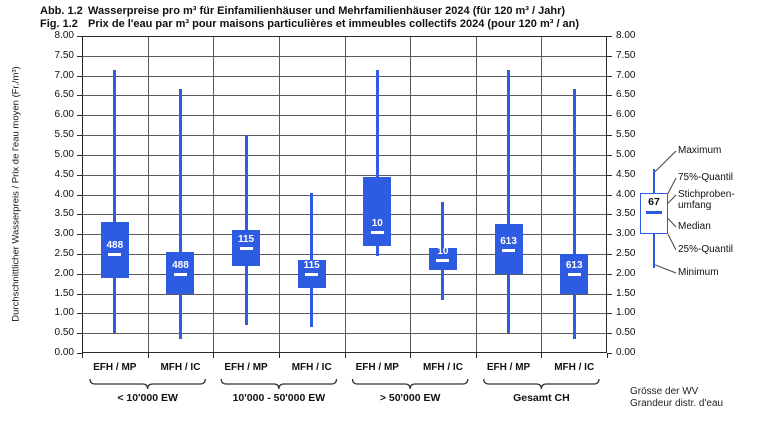 This screenshot has height=440, width=760. I want to click on y-tick-label-left: 0.00, so click(64, 352).